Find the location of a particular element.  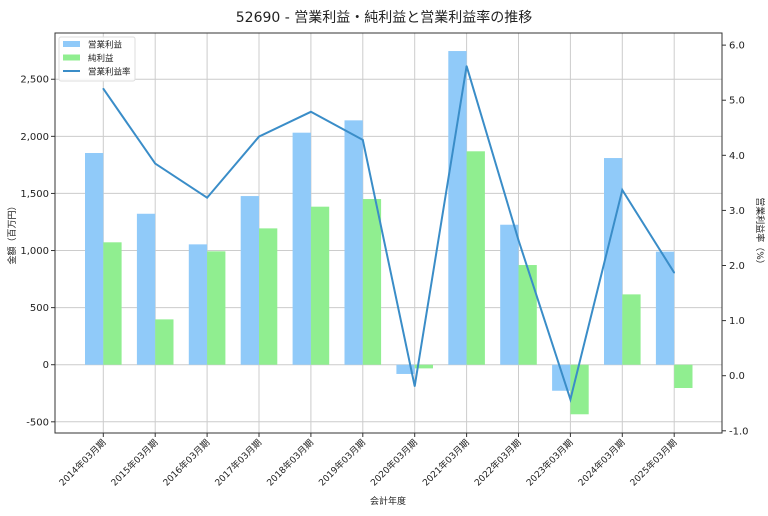

legend-label: 営業利益 is located at coordinates (105, 45).